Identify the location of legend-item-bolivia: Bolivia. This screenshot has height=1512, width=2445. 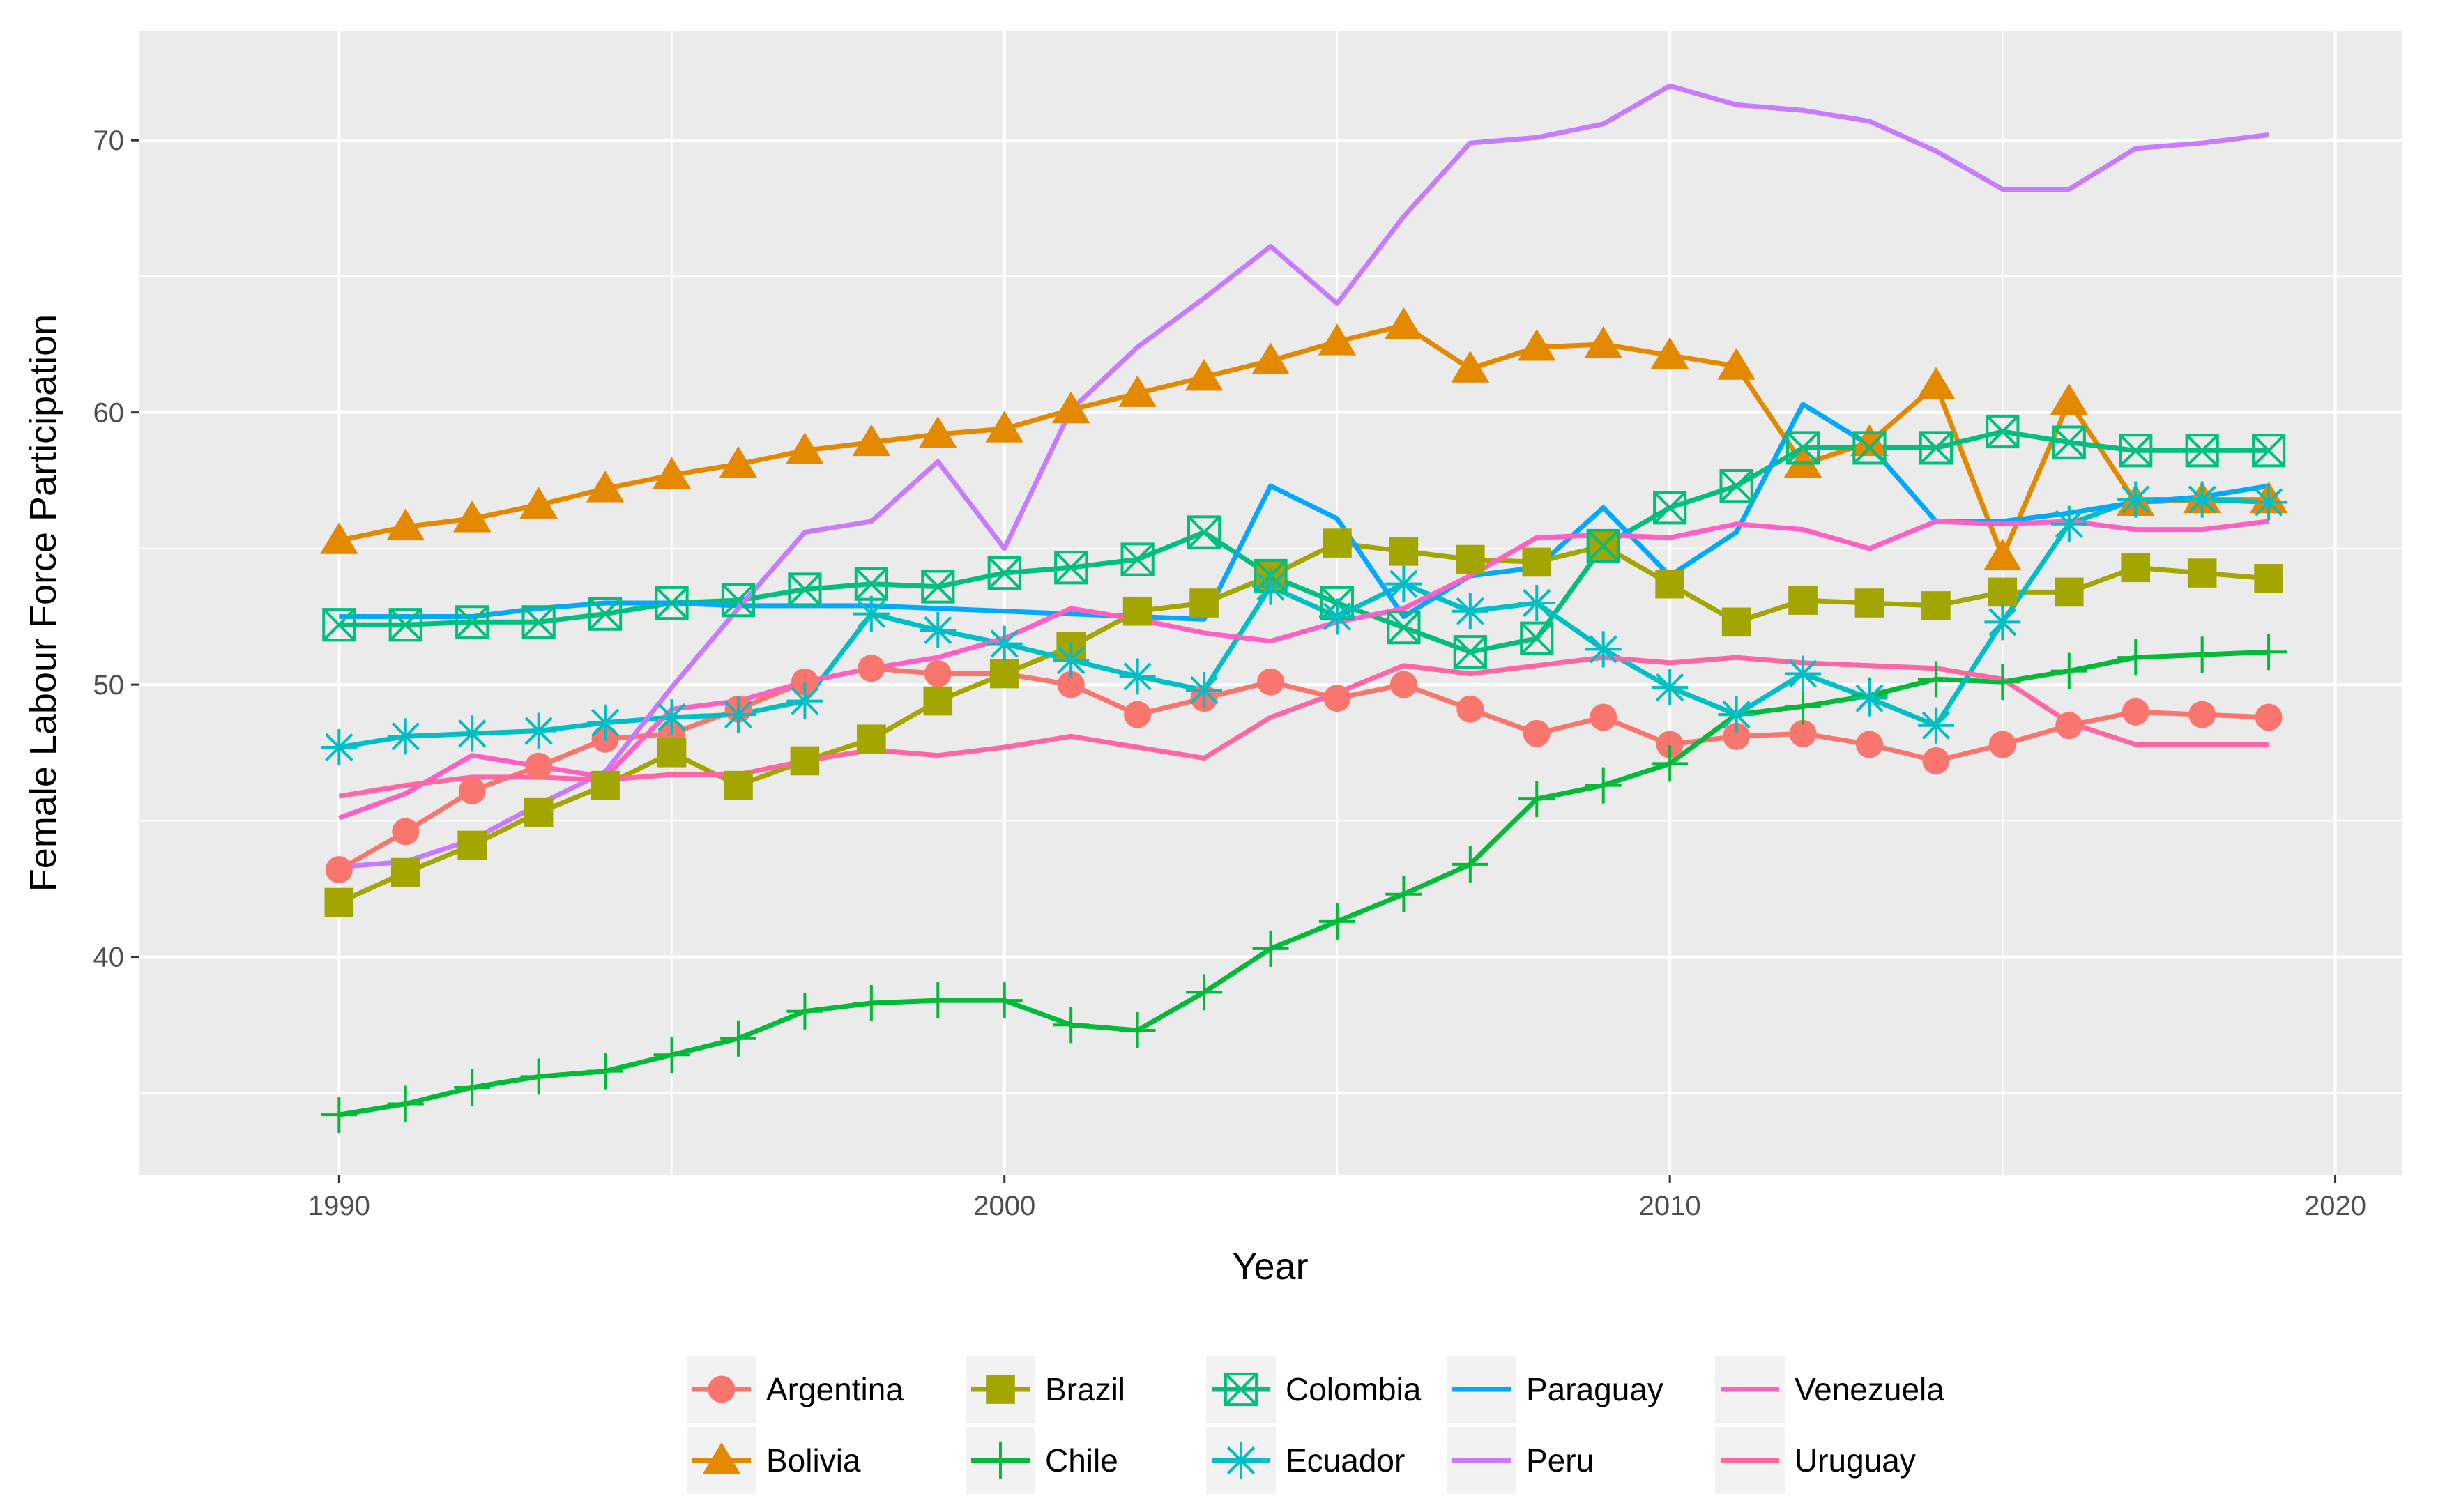
(774, 1460).